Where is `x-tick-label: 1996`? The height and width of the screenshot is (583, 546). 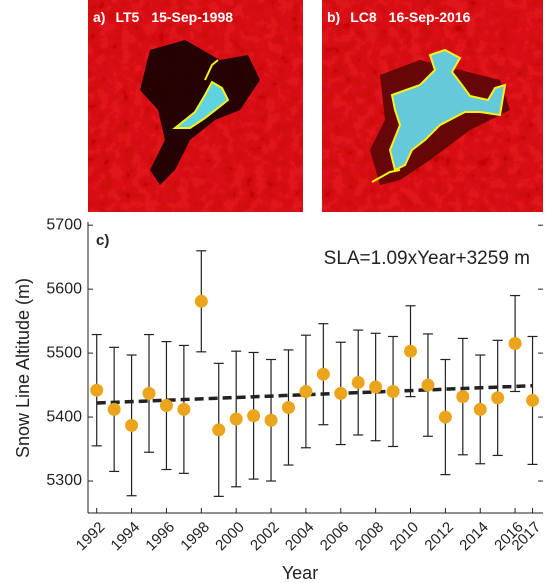 x-tick-label: 1996 is located at coordinates (160, 537).